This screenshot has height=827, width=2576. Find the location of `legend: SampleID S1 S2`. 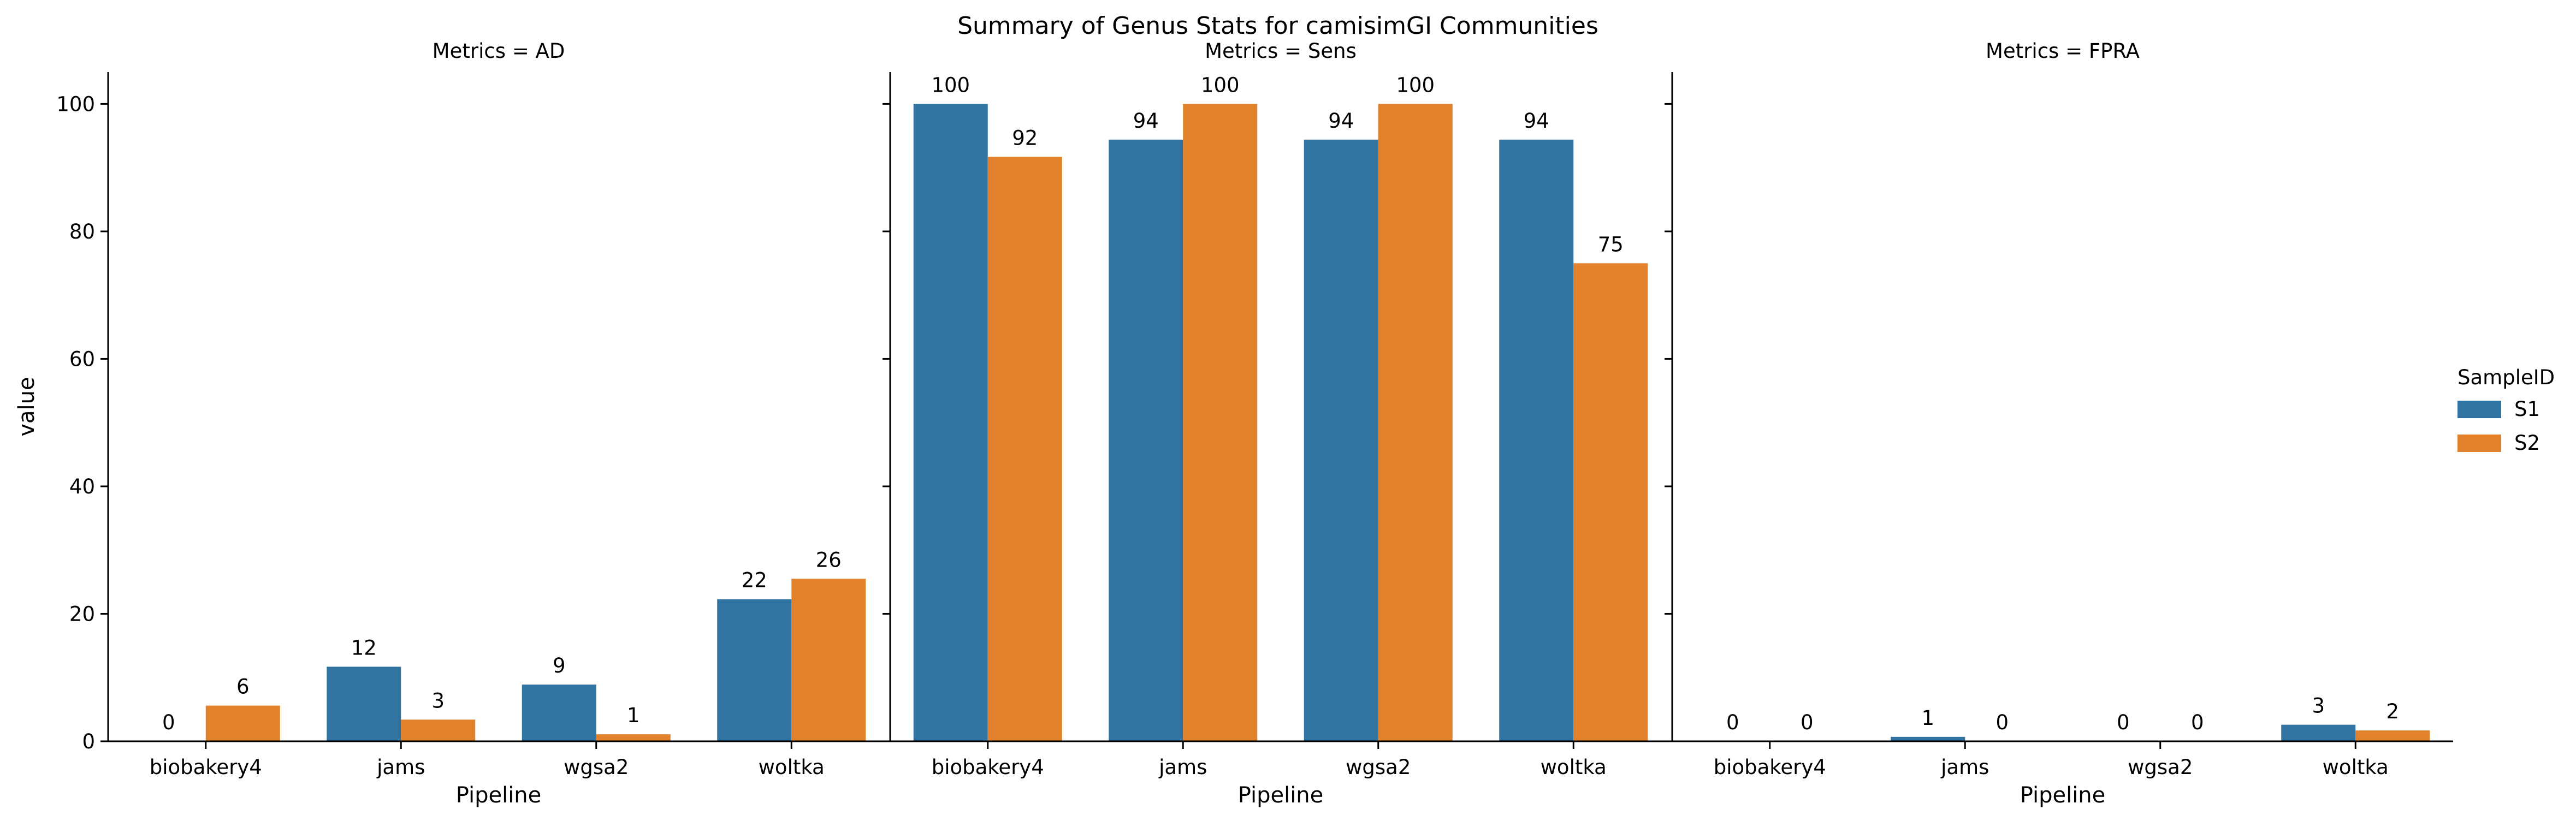

legend: SampleID S1 S2 is located at coordinates (2506, 410).